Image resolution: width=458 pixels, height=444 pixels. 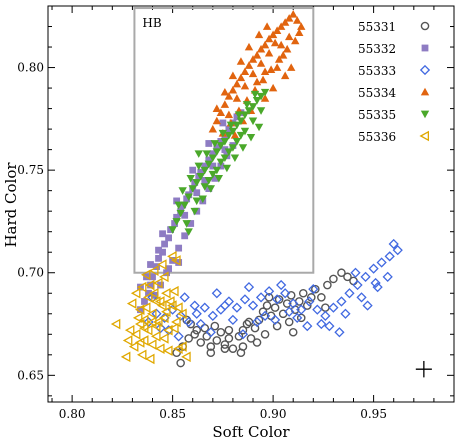 I want to click on legend-label: 55332, so click(x=377, y=49).